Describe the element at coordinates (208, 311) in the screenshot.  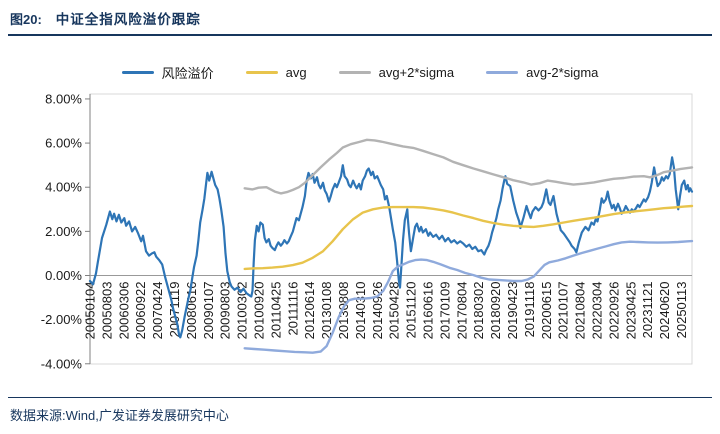
I see `x-axis-tick-label: 20090107` at that location.